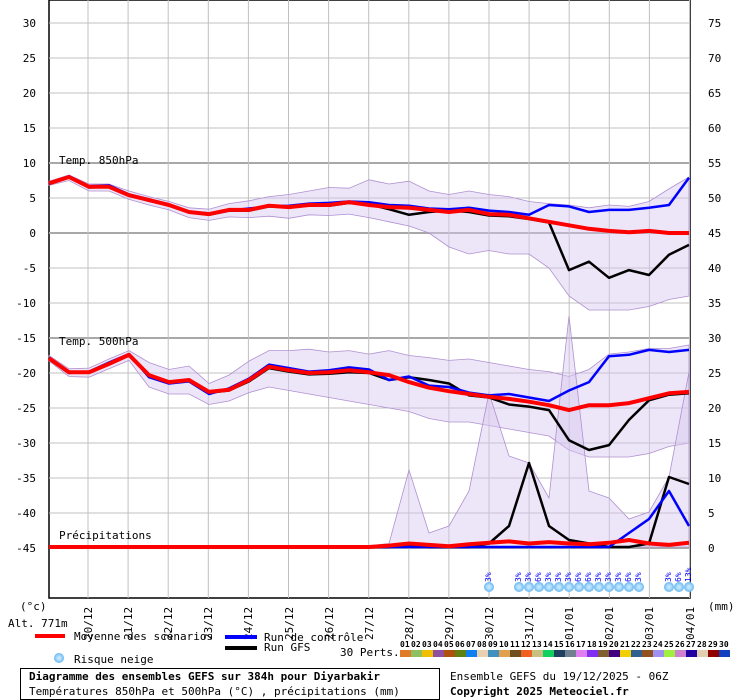 Image resolution: width=740 pixels, height=700 pixels. What do you see at coordinates (482, 644) in the screenshot?
I see `pert-number: 08` at bounding box center [482, 644].